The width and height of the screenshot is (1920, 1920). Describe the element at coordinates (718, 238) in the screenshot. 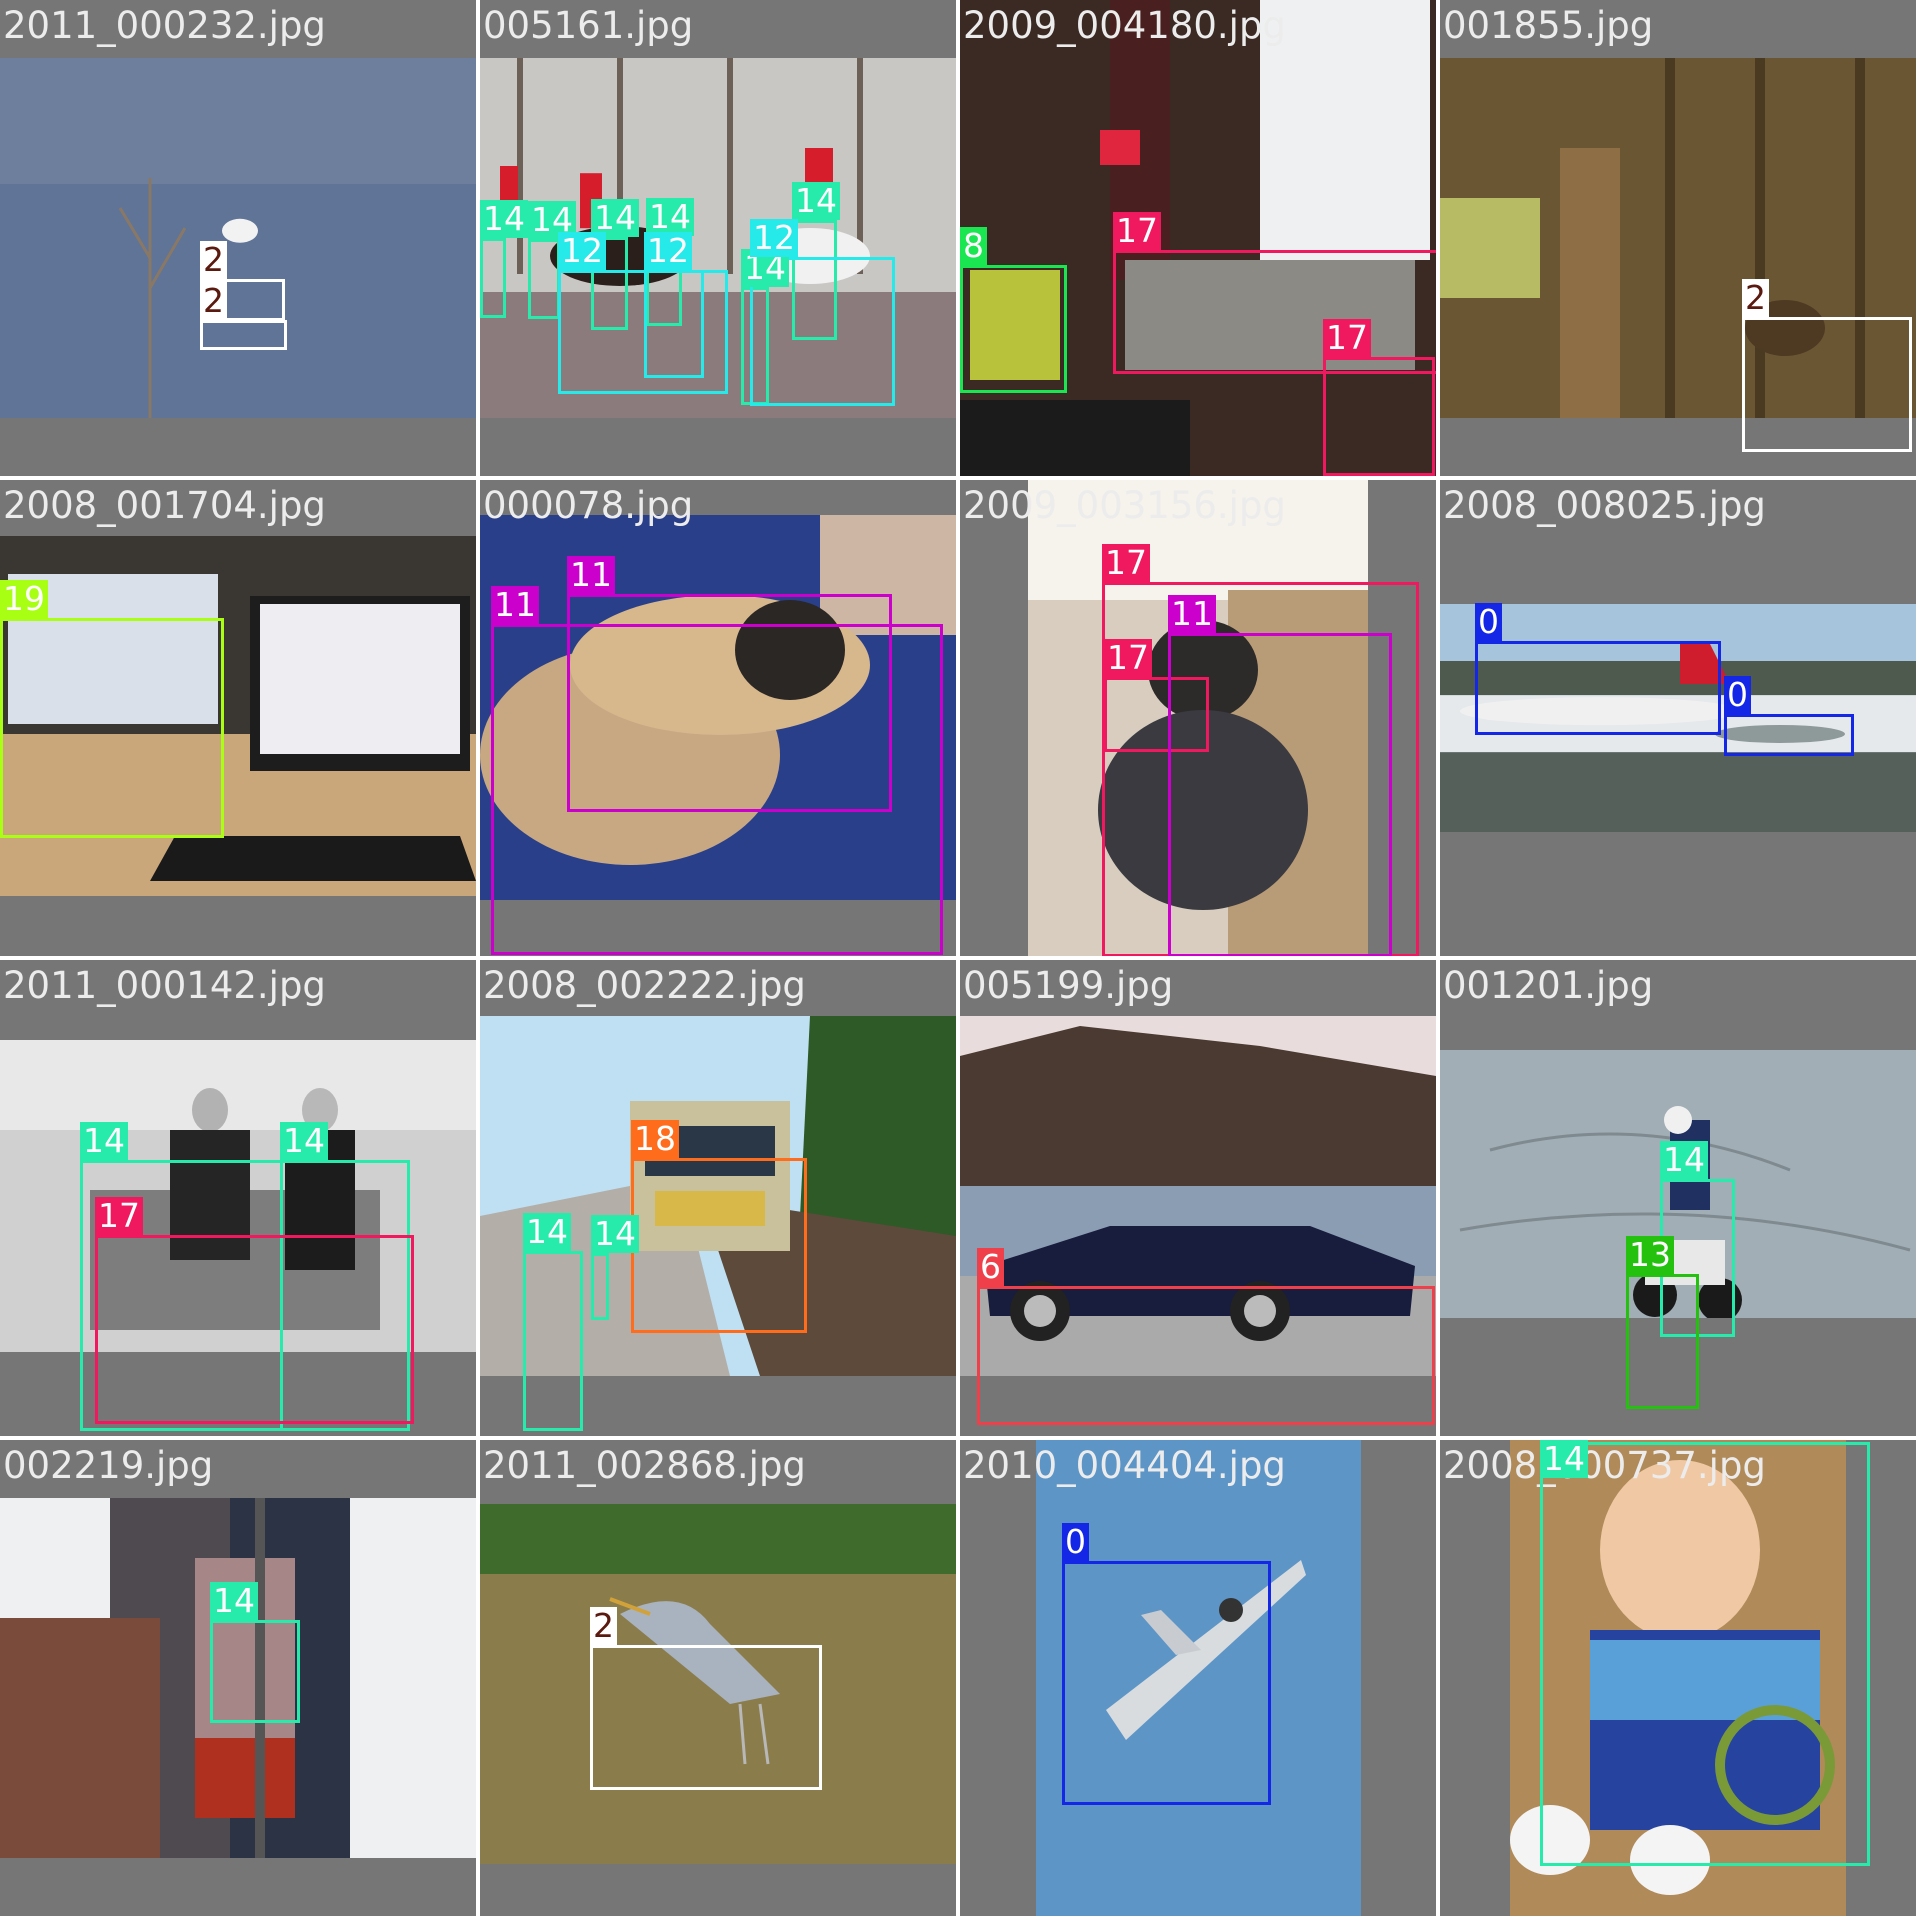

I see `image-tile: 005161.jpg 14 14 14 14 14 14 12 12 12` at that location.